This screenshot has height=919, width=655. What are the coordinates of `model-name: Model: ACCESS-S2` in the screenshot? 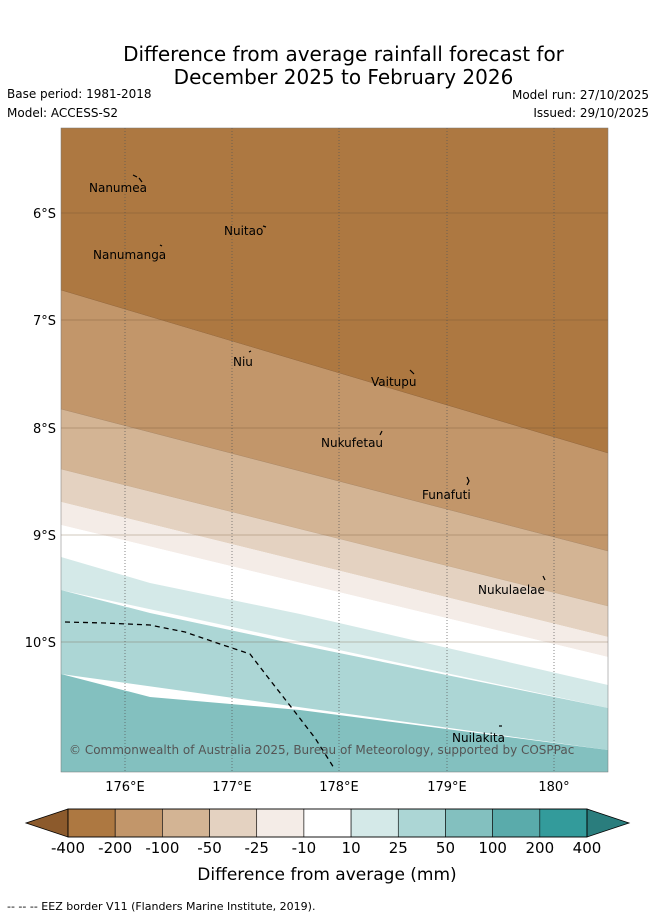 It's located at (63, 113).